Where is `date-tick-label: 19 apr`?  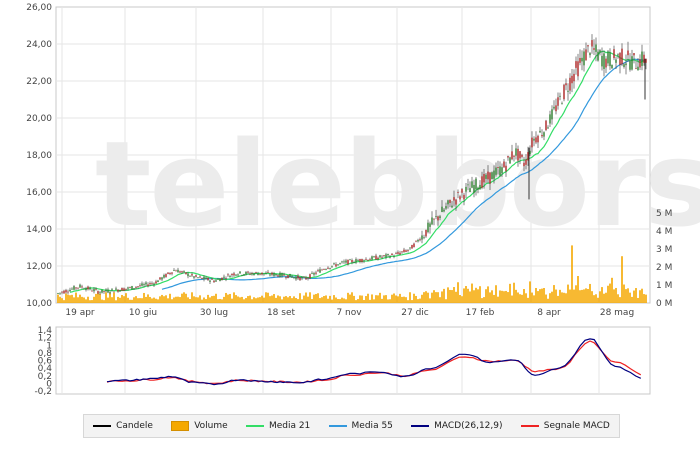
date-tick-label: 19 apr is located at coordinates (80, 313).